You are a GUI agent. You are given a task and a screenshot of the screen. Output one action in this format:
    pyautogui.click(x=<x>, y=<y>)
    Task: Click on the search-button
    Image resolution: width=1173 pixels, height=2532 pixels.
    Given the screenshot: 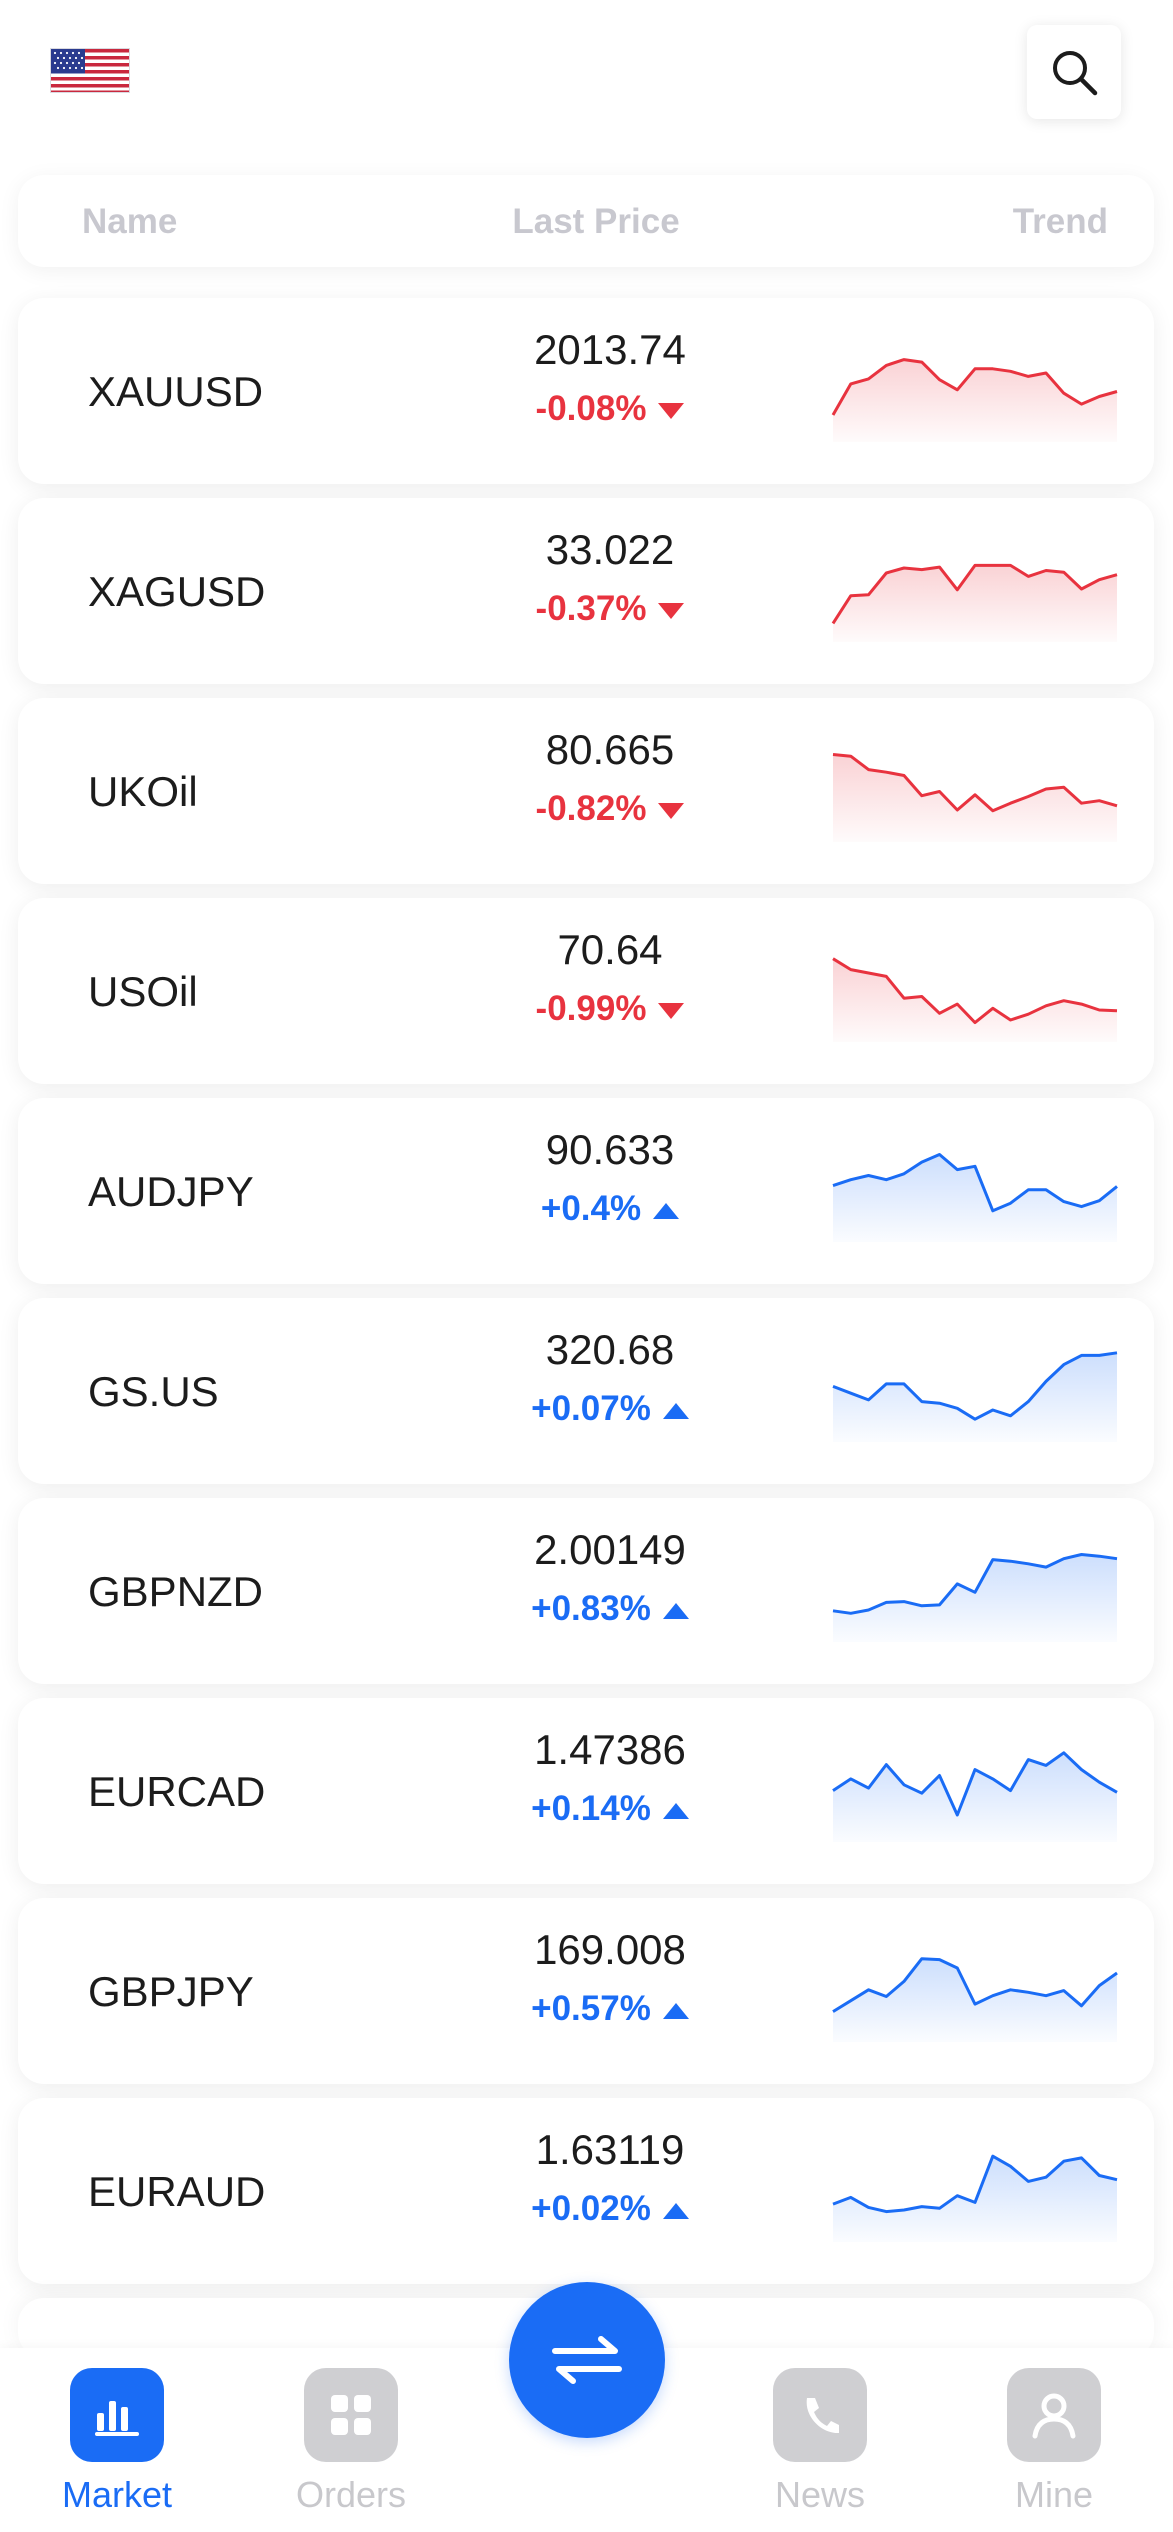 What is the action you would take?
    pyautogui.click(x=1074, y=72)
    